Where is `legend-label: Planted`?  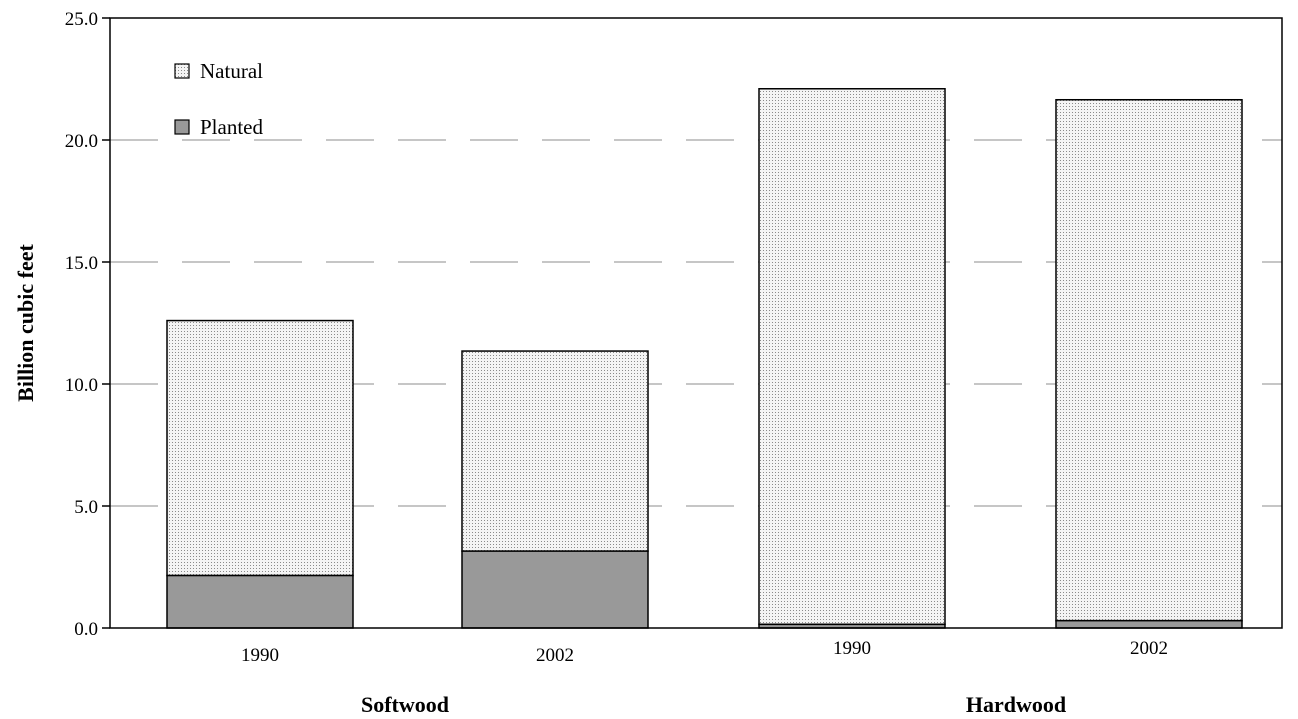 legend-label: Planted is located at coordinates (231, 127).